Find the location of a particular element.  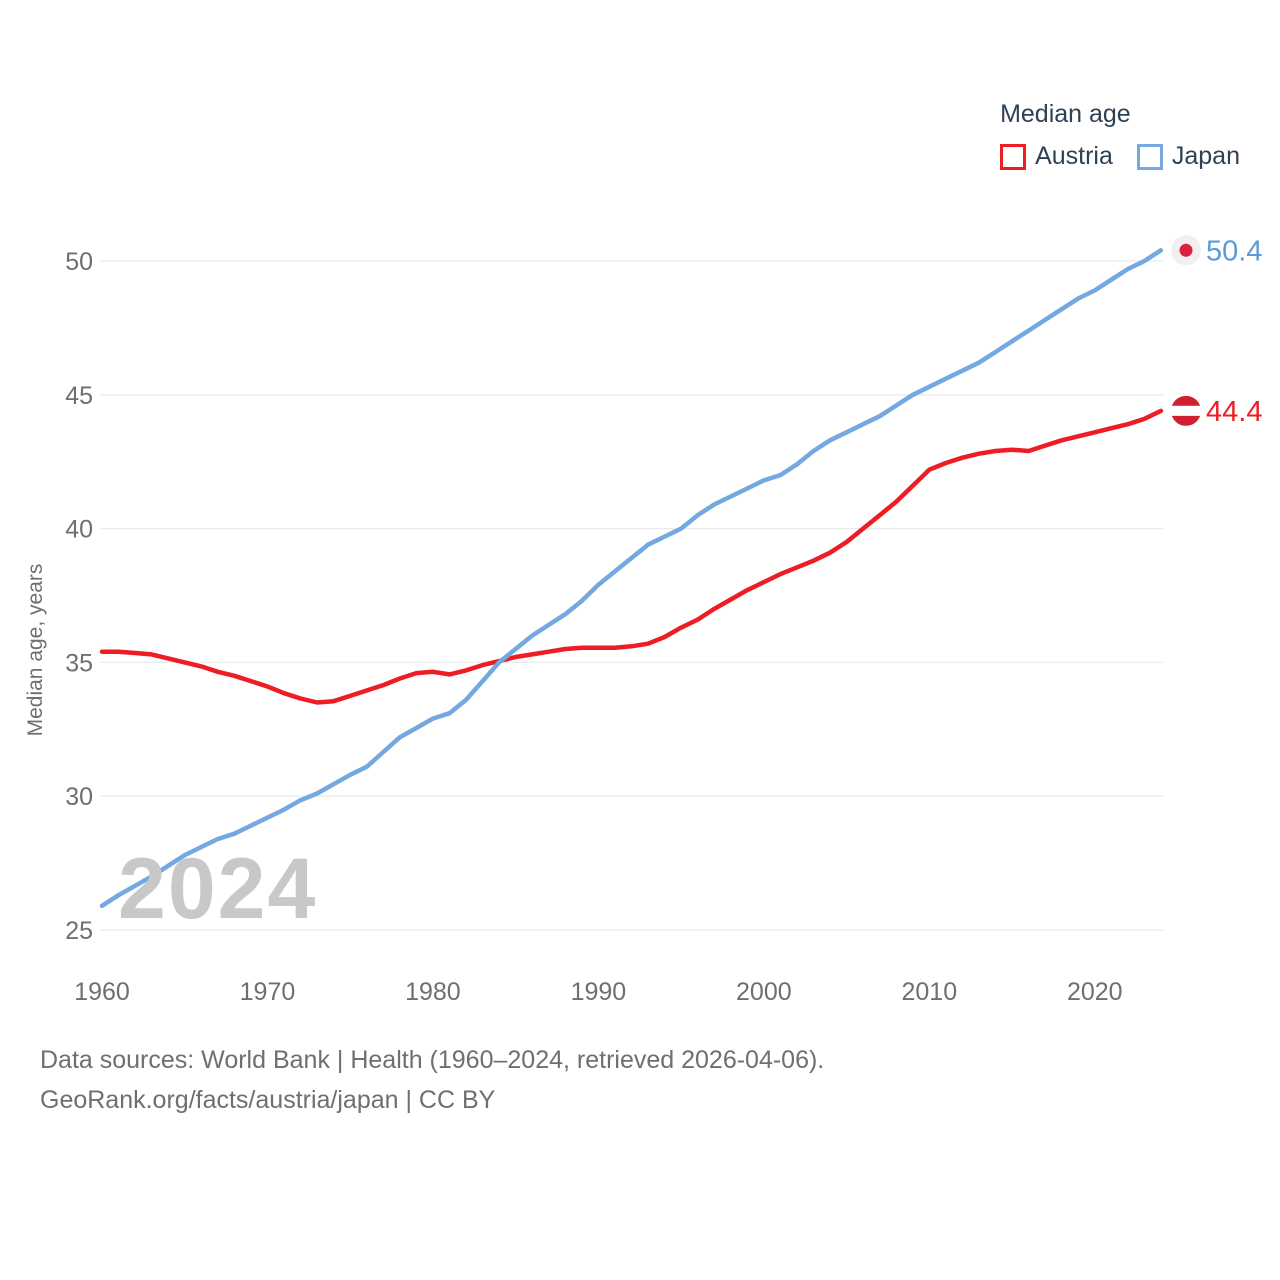

x-tick-label: 2010 is located at coordinates (929, 992).